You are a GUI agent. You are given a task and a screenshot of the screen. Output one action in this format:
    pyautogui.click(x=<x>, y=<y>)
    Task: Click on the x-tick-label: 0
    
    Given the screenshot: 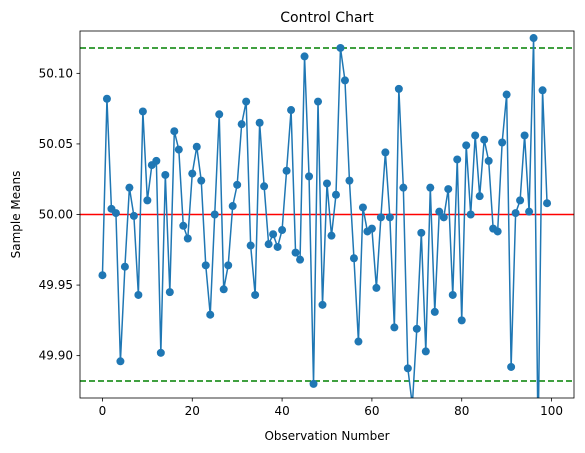 What is the action you would take?
    pyautogui.click(x=103, y=411)
    